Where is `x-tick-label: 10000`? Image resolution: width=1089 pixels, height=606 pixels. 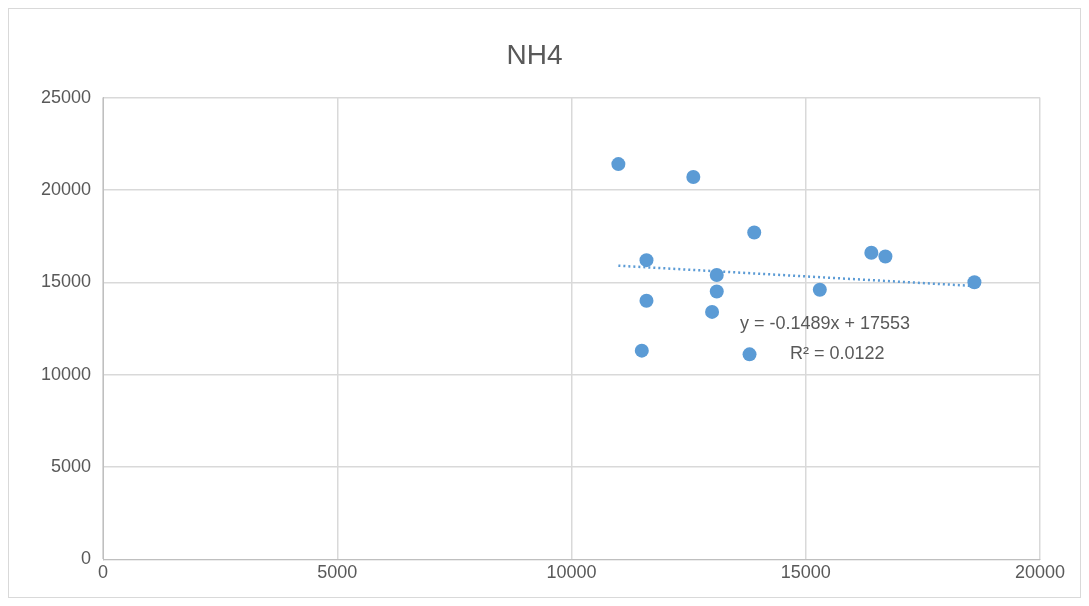
x-tick-label: 10000 is located at coordinates (571, 572).